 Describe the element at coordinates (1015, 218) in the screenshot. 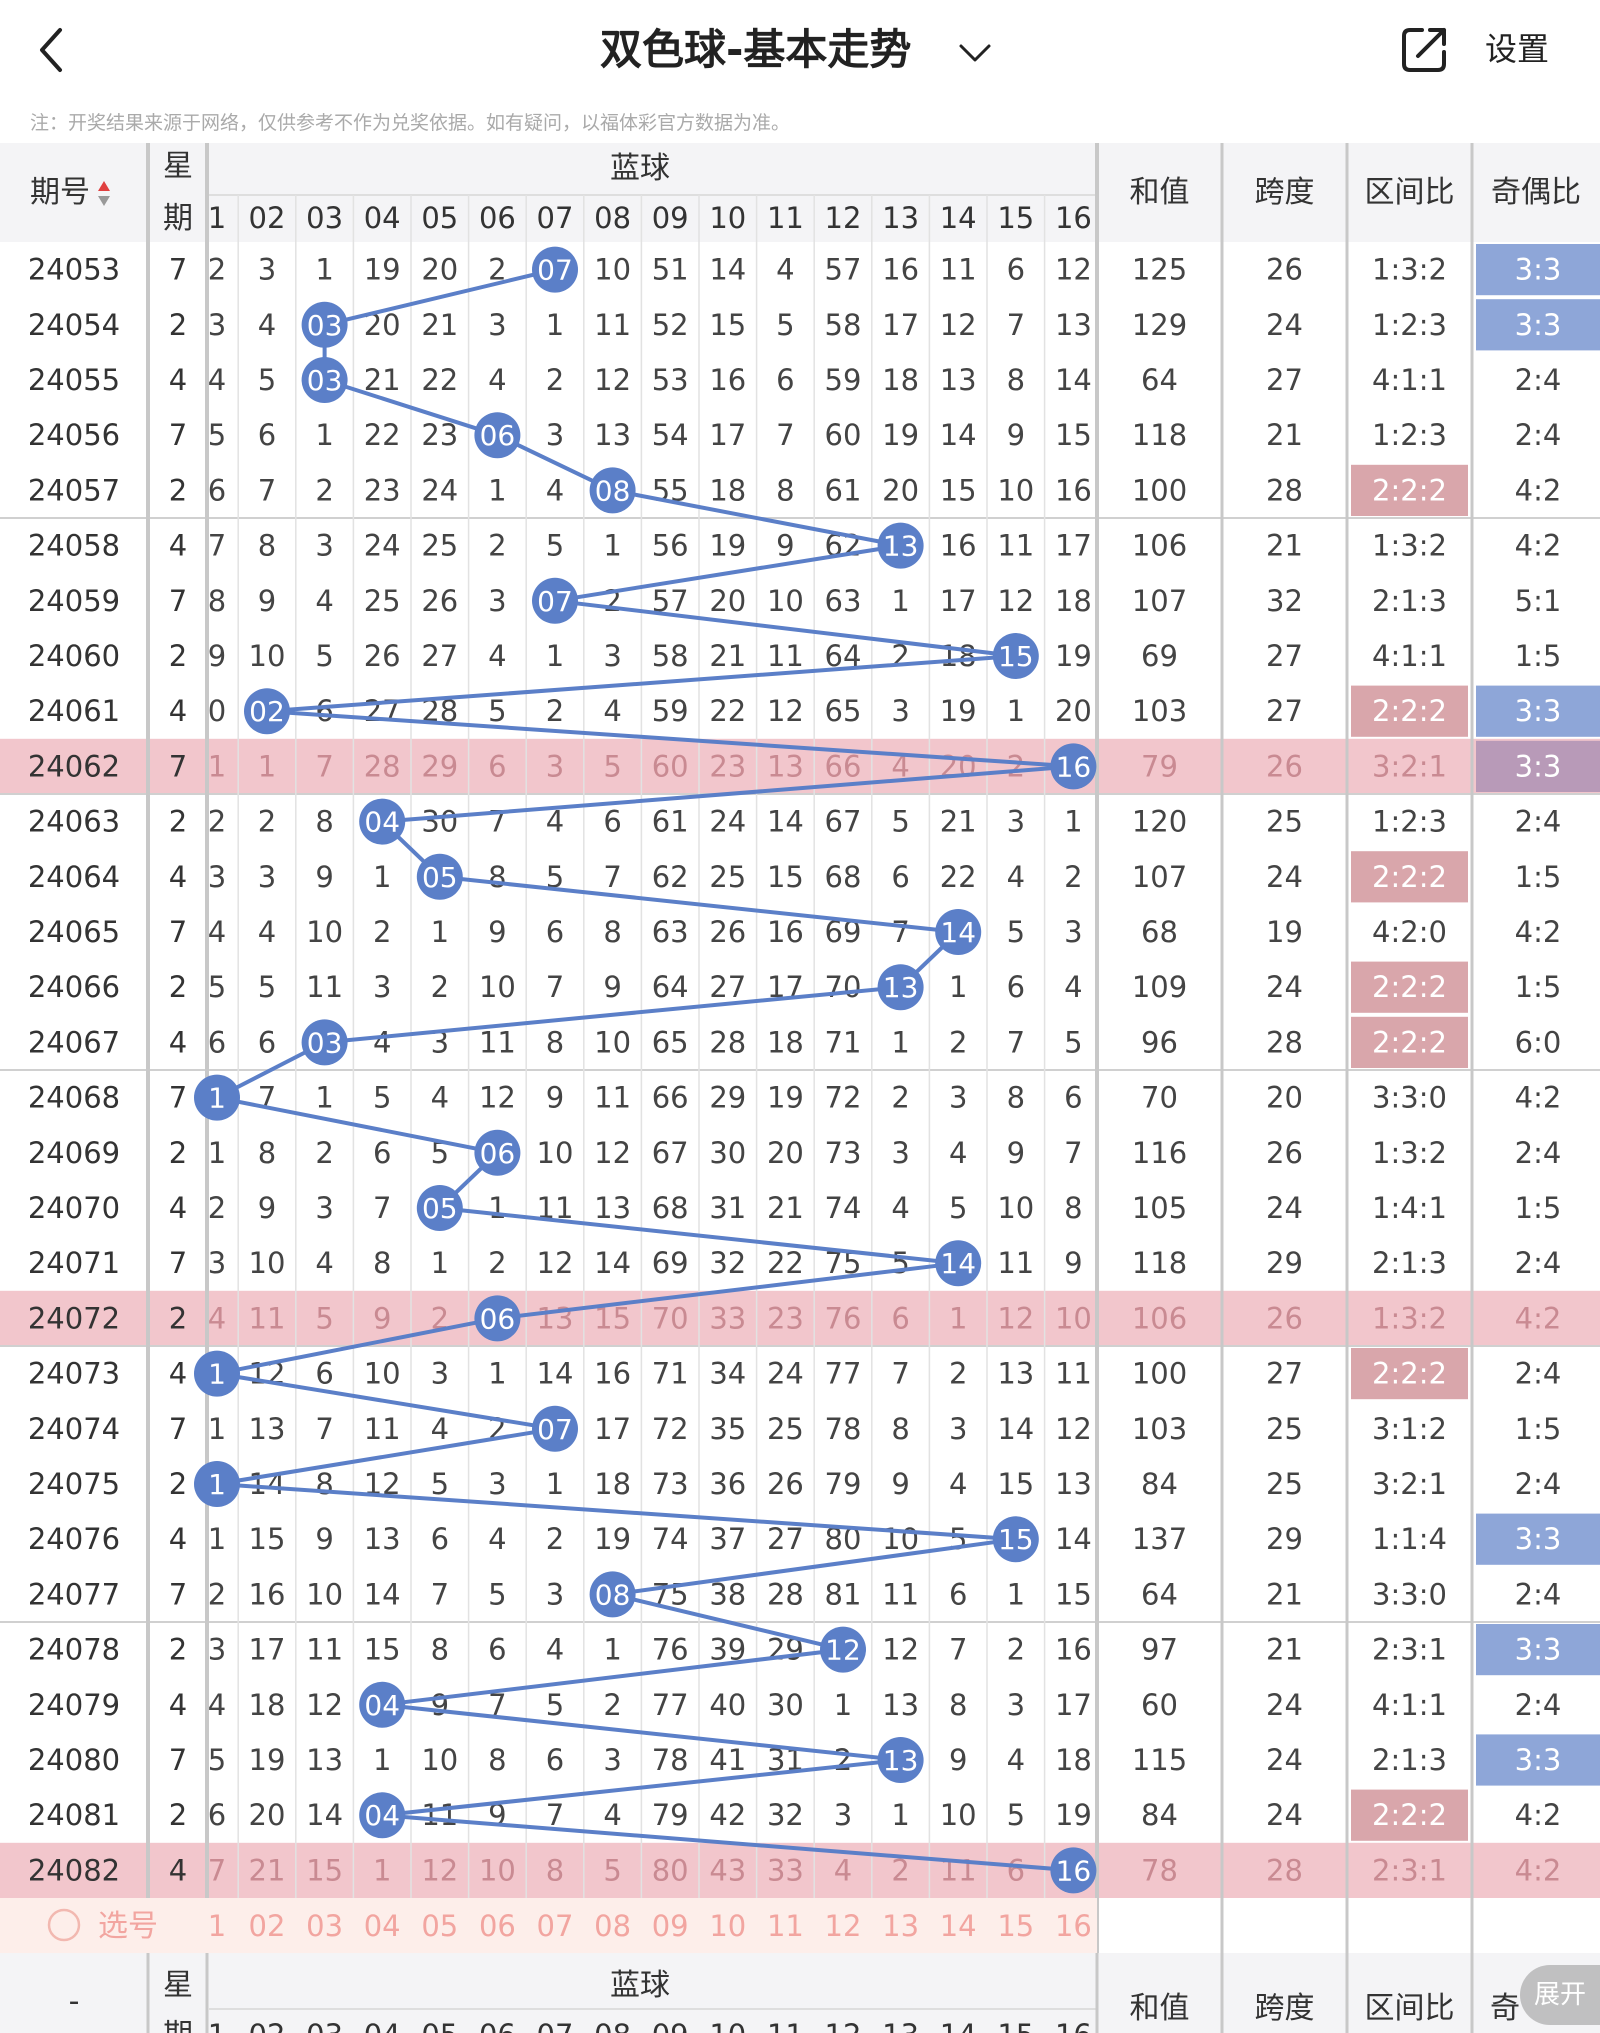

I see `ball-header-15: 15` at that location.